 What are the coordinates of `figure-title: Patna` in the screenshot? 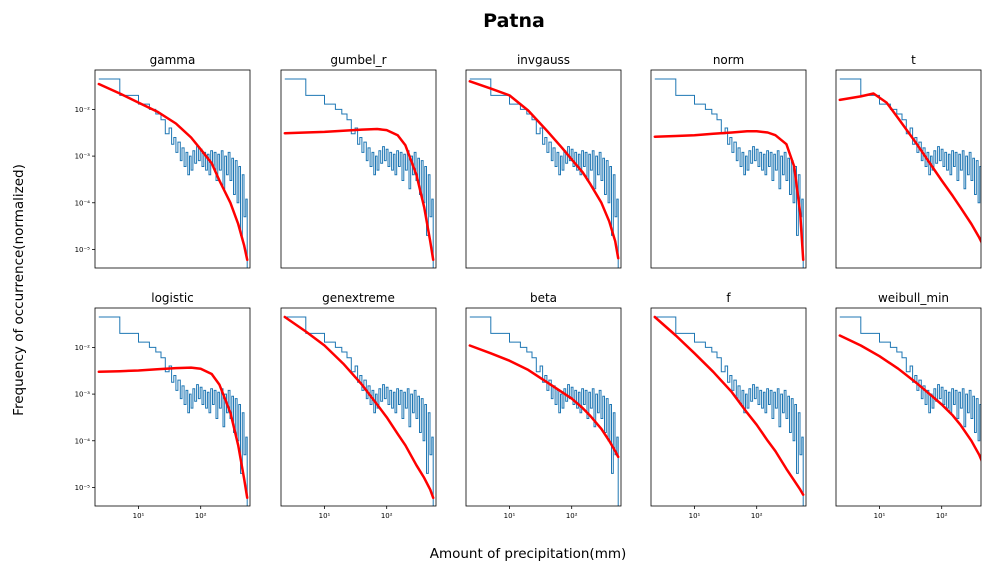 It's located at (514, 21).